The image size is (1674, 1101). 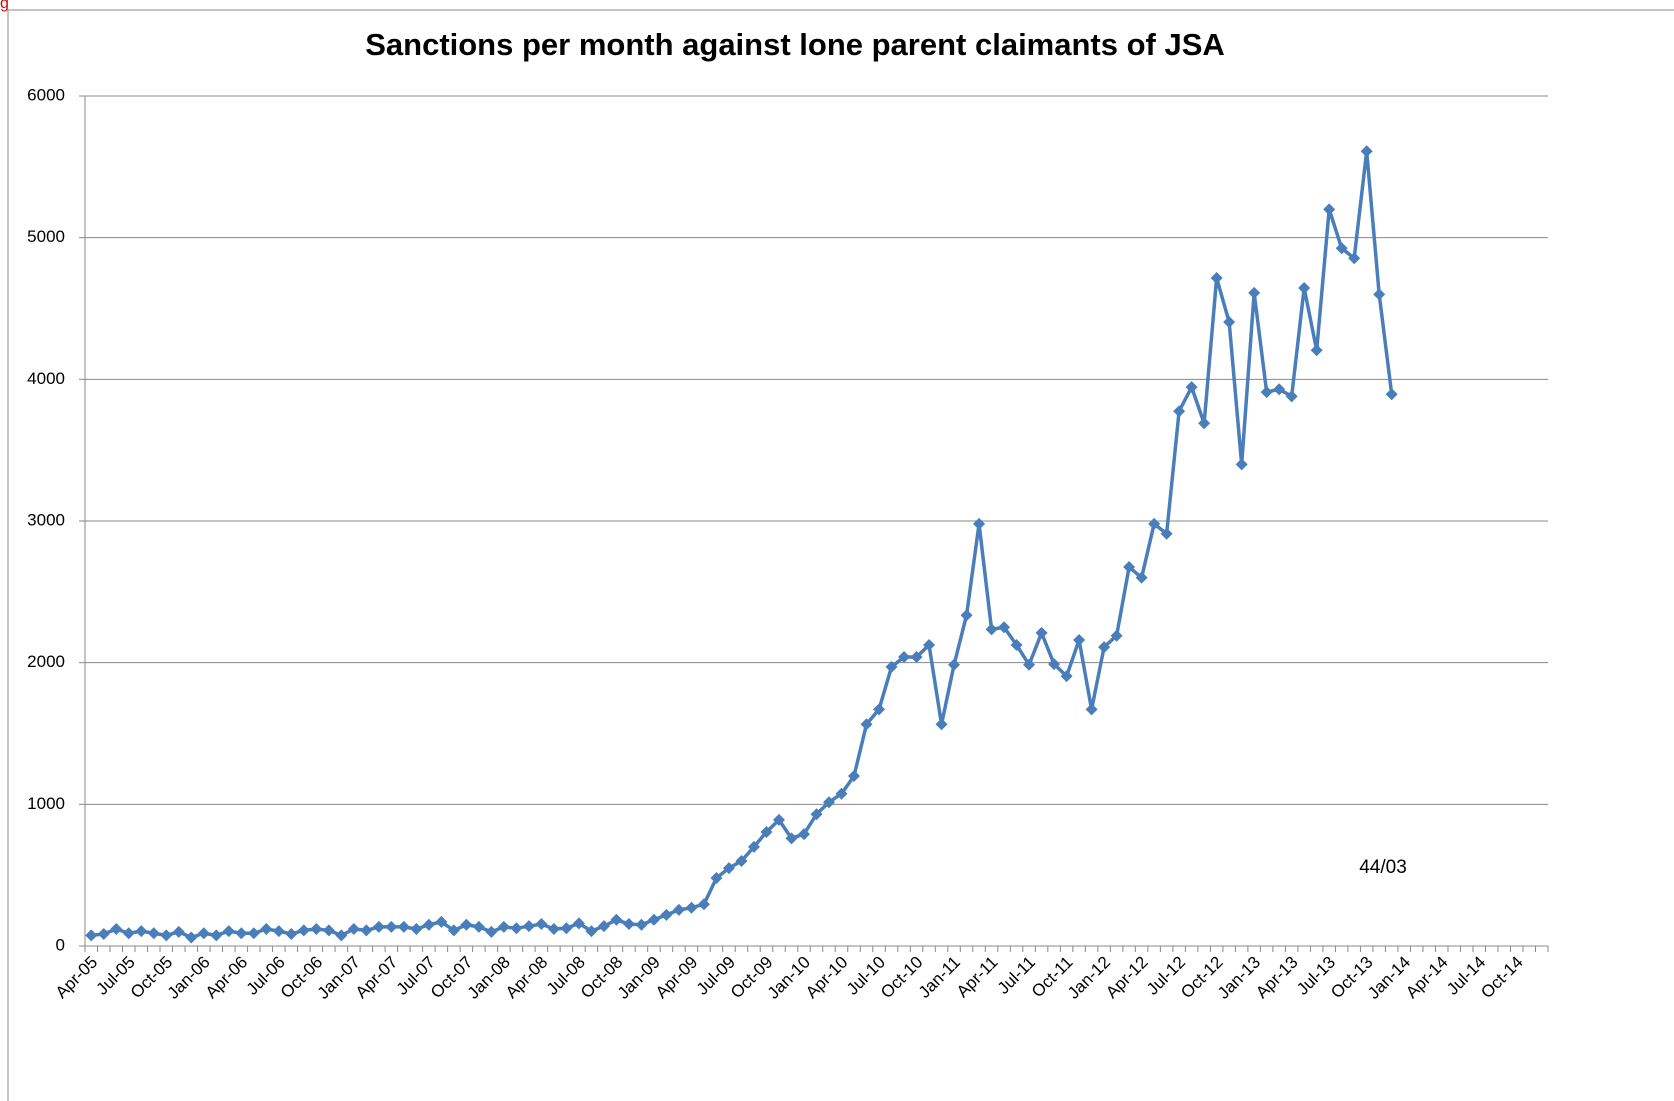 I want to click on y-tick-label: 3000, so click(x=46, y=519).